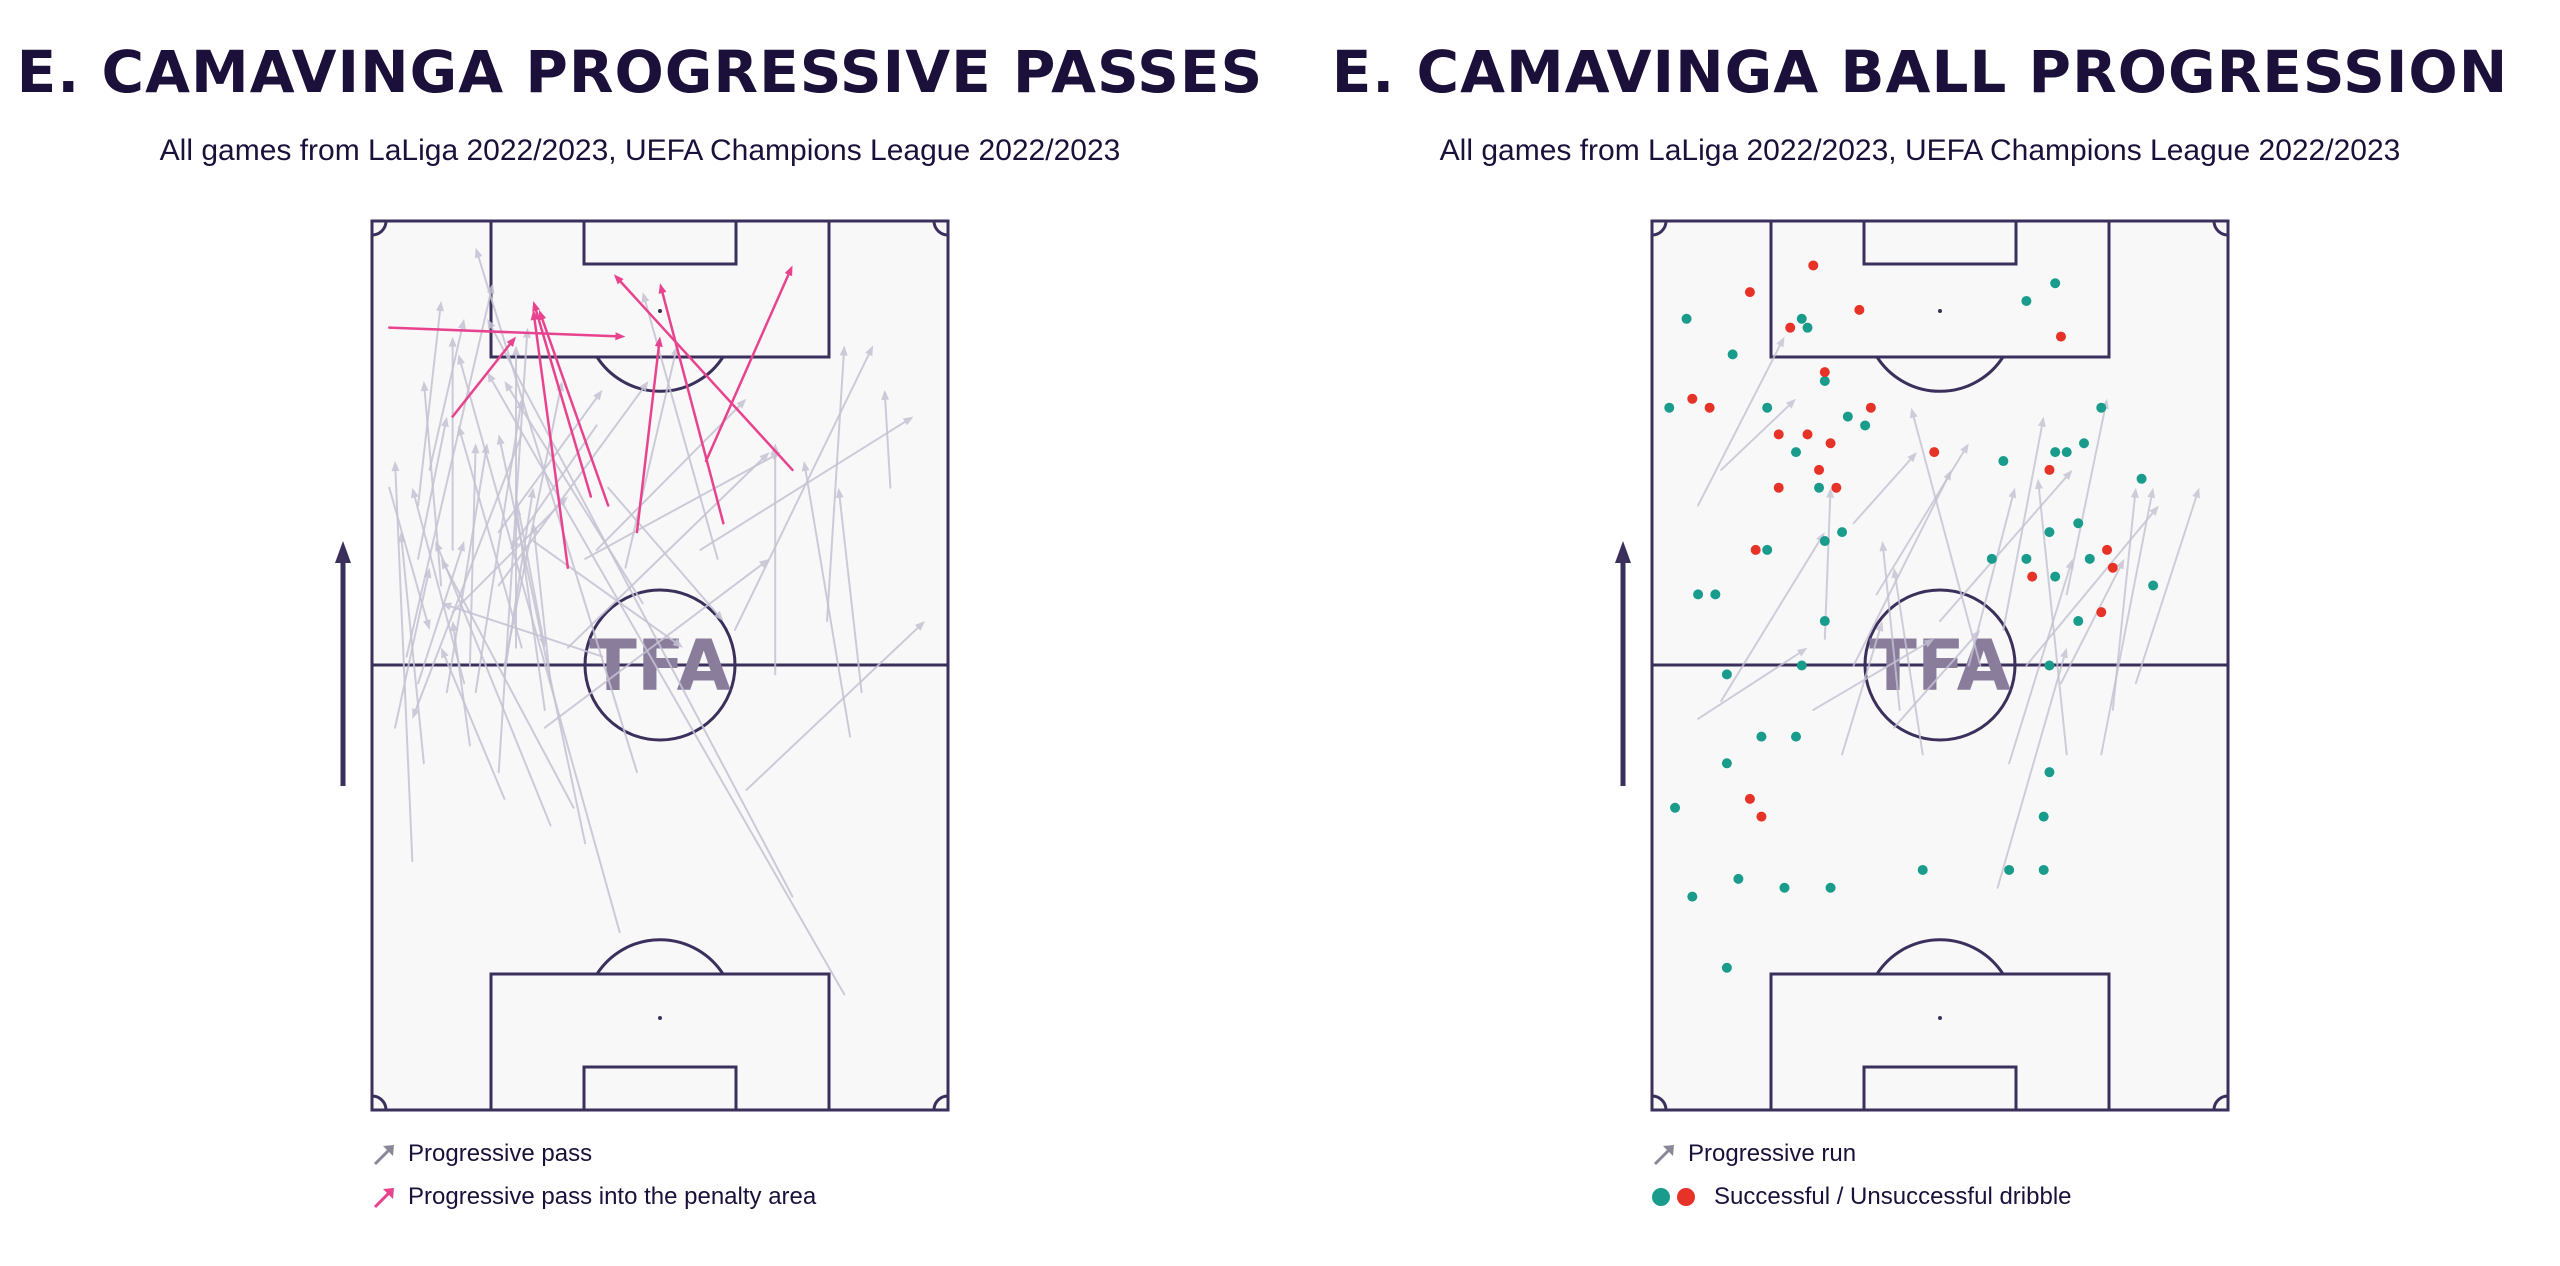 This screenshot has height=1266, width=2560. Describe the element at coordinates (383, 1155) in the screenshot. I see `arrow-icon` at that location.